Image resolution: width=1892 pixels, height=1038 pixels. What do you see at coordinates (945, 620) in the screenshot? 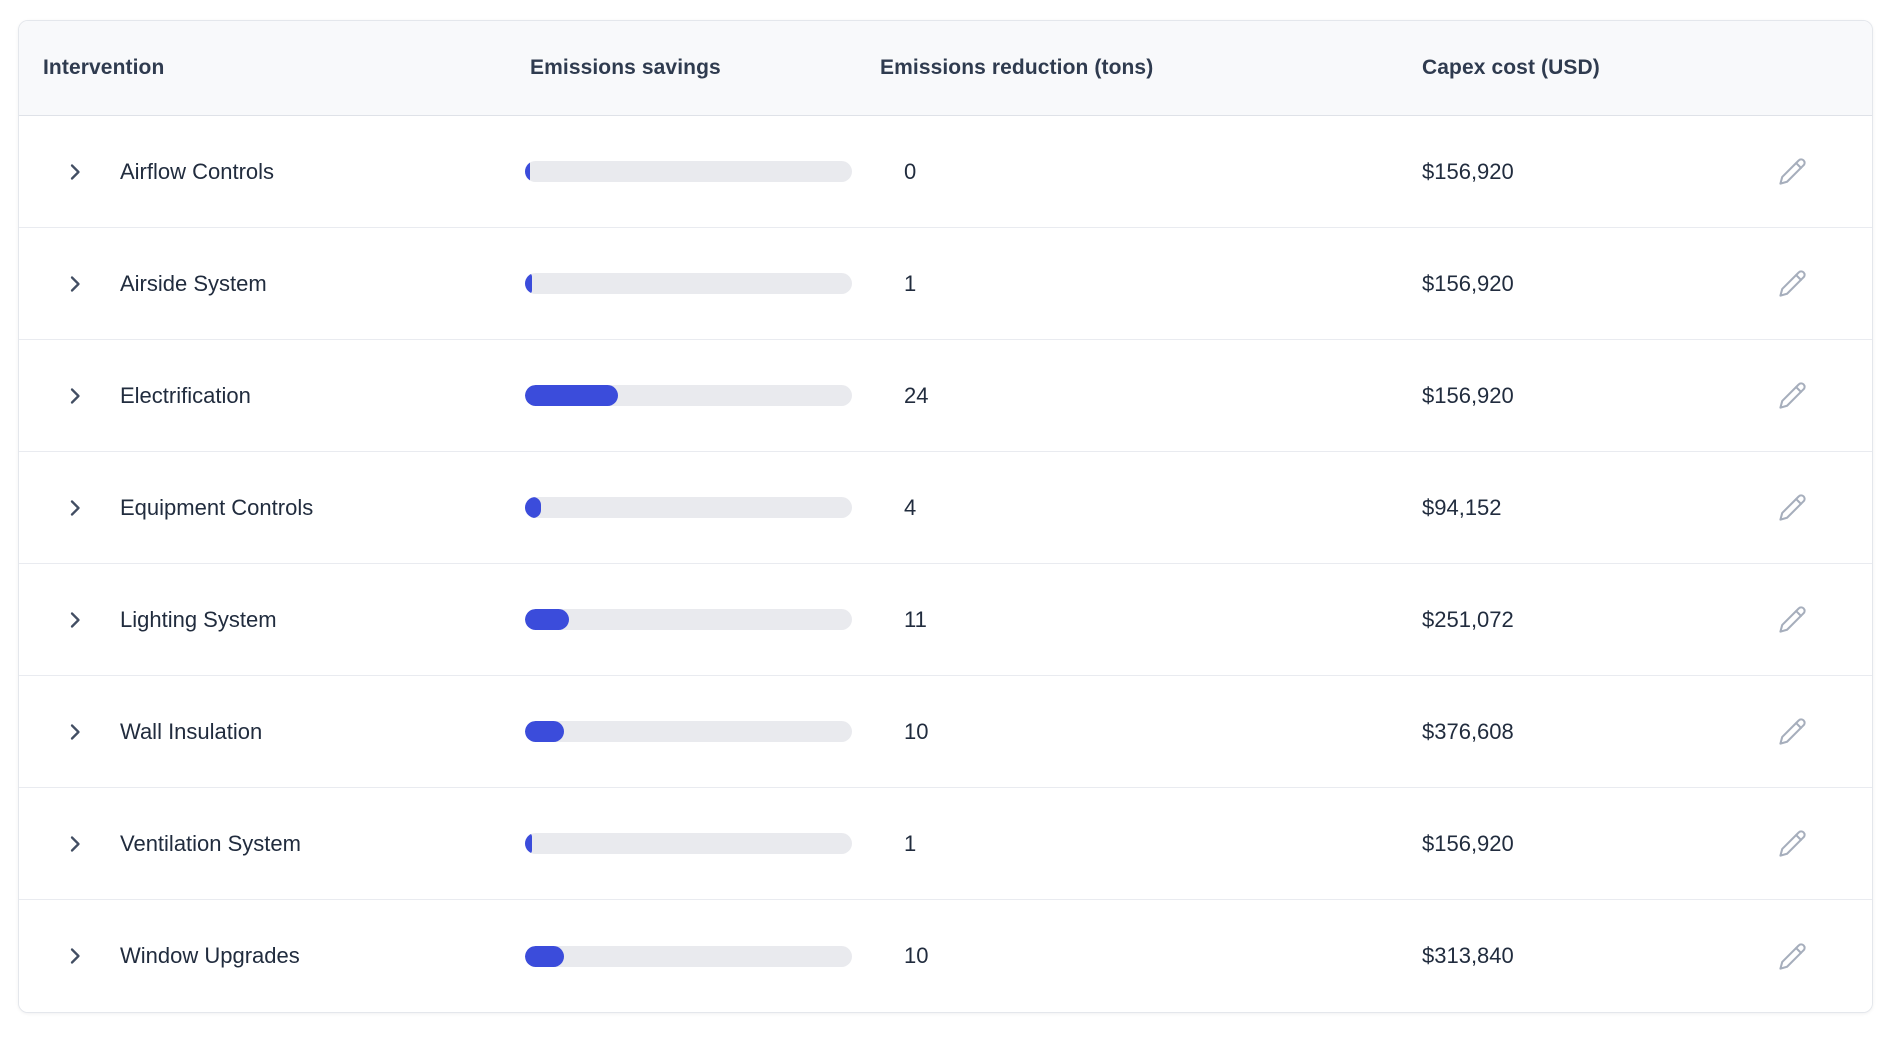
I see `table-row: Lighting System 11 $251,072` at bounding box center [945, 620].